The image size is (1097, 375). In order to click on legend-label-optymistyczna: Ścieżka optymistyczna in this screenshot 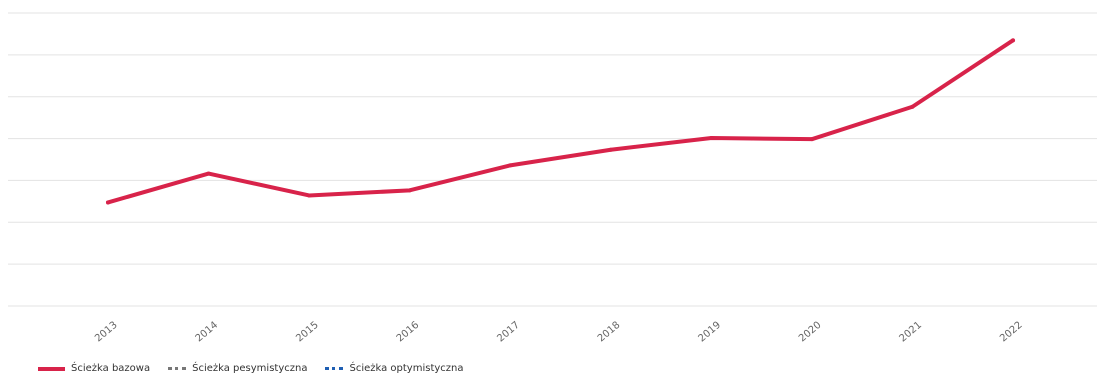, I will do `click(406, 368)`.